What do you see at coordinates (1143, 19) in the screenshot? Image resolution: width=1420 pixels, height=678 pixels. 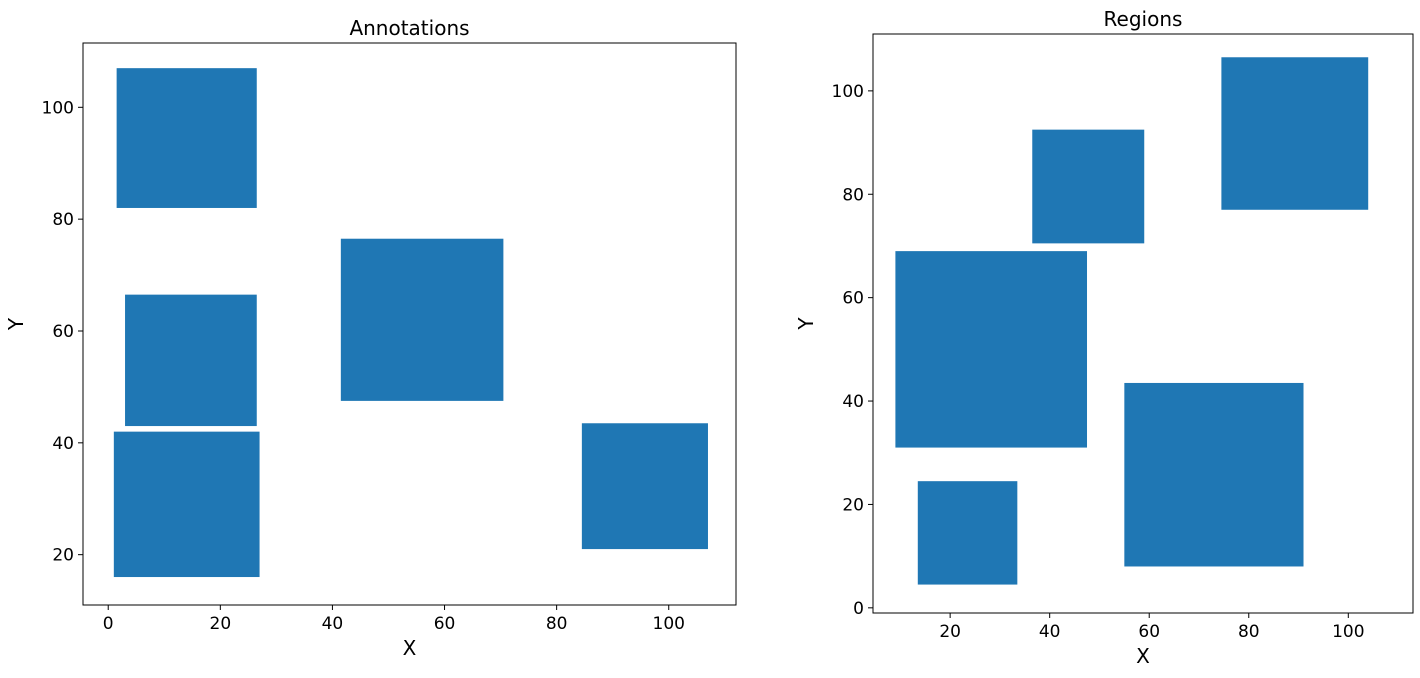 I see `chart-title: Regions` at bounding box center [1143, 19].